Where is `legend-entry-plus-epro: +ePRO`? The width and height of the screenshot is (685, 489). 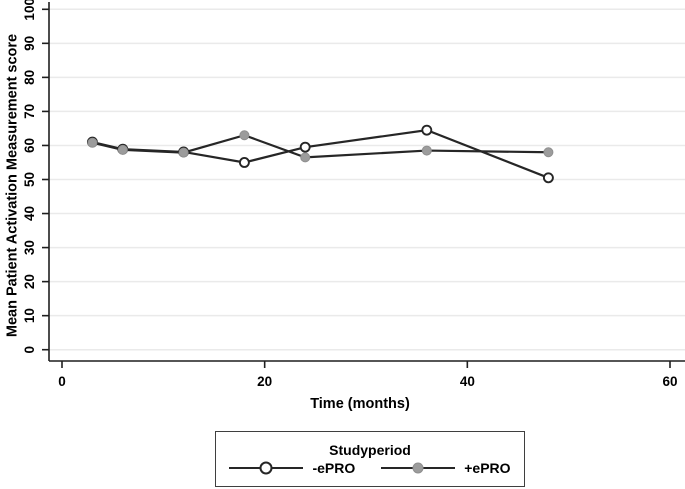
legend-entry-plus-epro: +ePRO is located at coordinates (446, 468).